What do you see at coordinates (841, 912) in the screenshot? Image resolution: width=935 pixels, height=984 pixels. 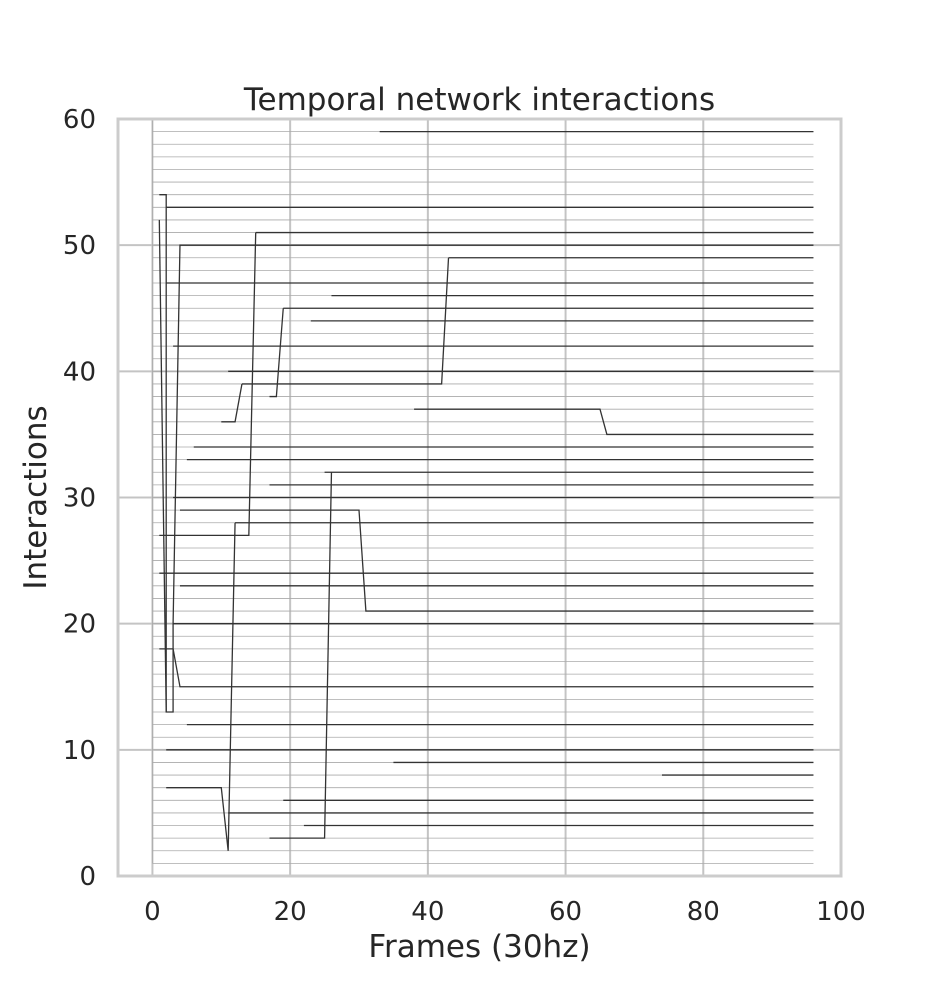 I see `x-tick-label: 100` at bounding box center [841, 912].